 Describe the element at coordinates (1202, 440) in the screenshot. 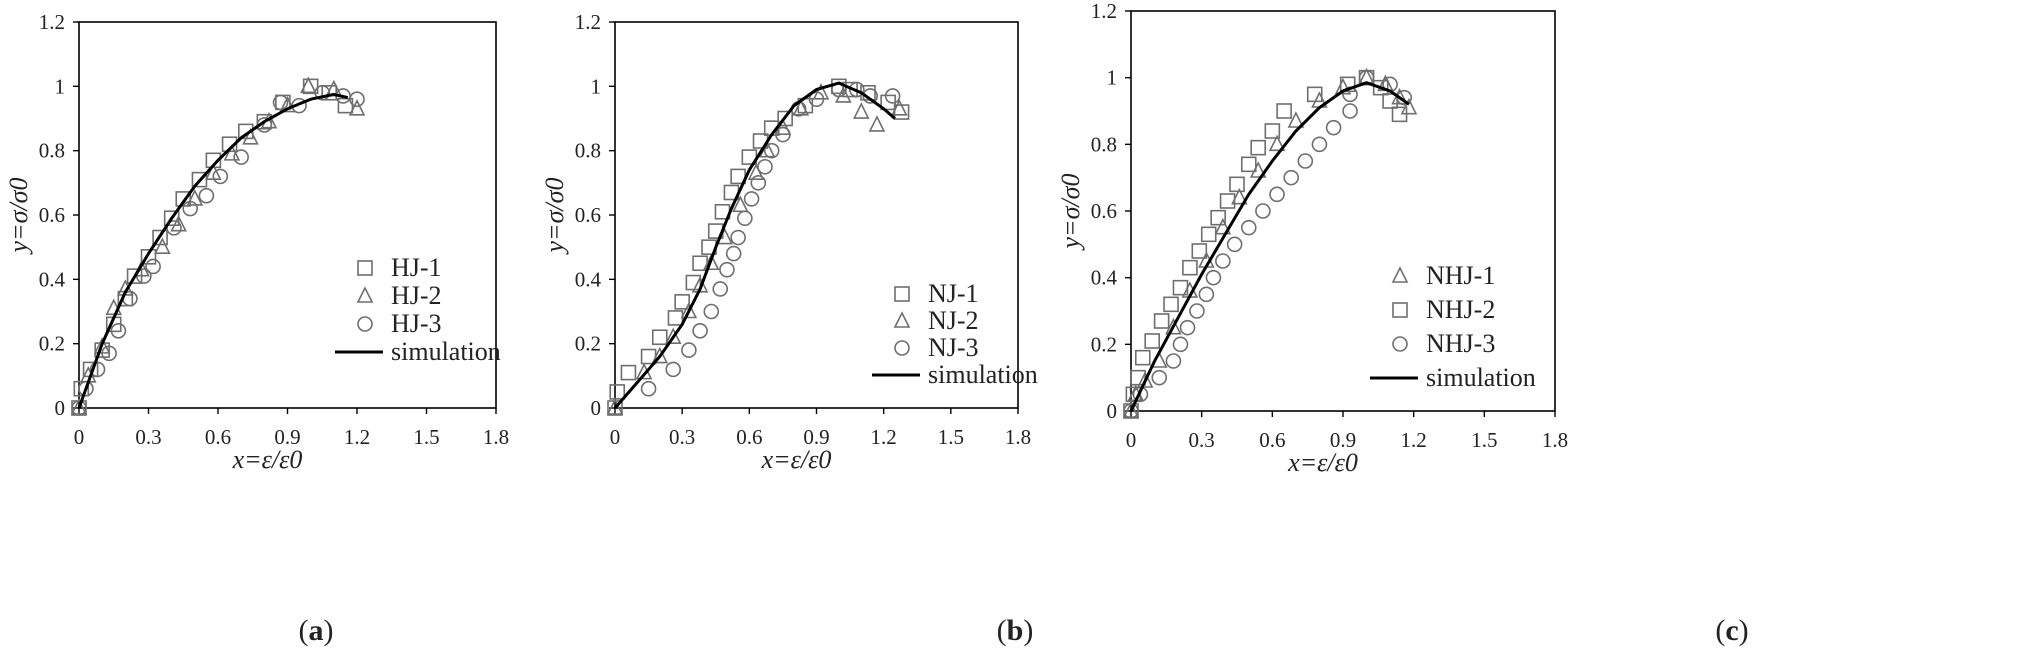

I see `x-tick-label: 0.3` at that location.